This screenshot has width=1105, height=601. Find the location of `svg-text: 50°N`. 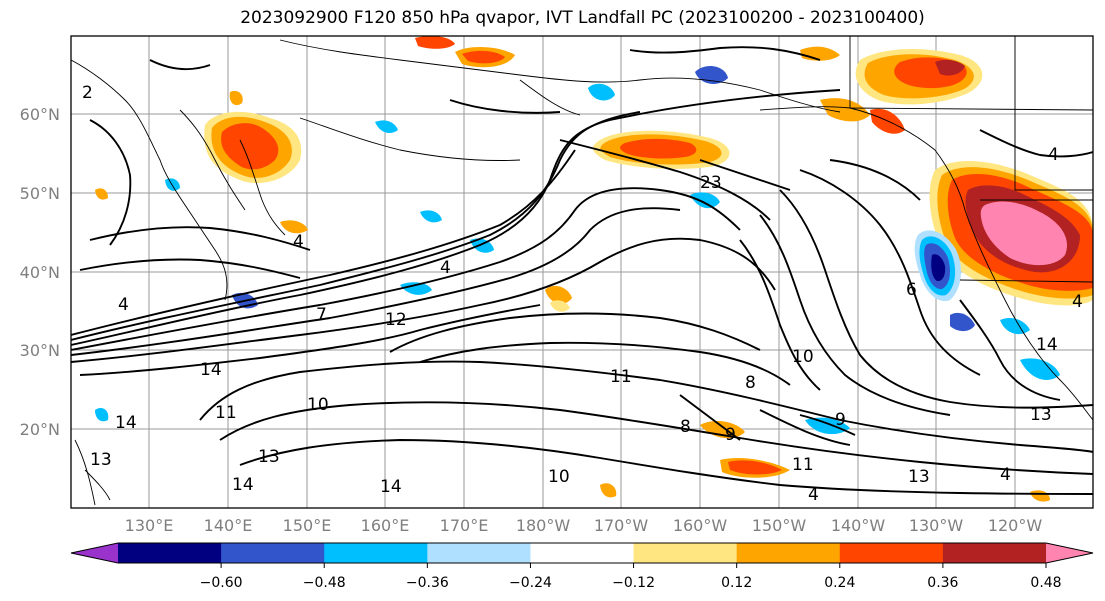

svg-text: 50°N is located at coordinates (40, 193).